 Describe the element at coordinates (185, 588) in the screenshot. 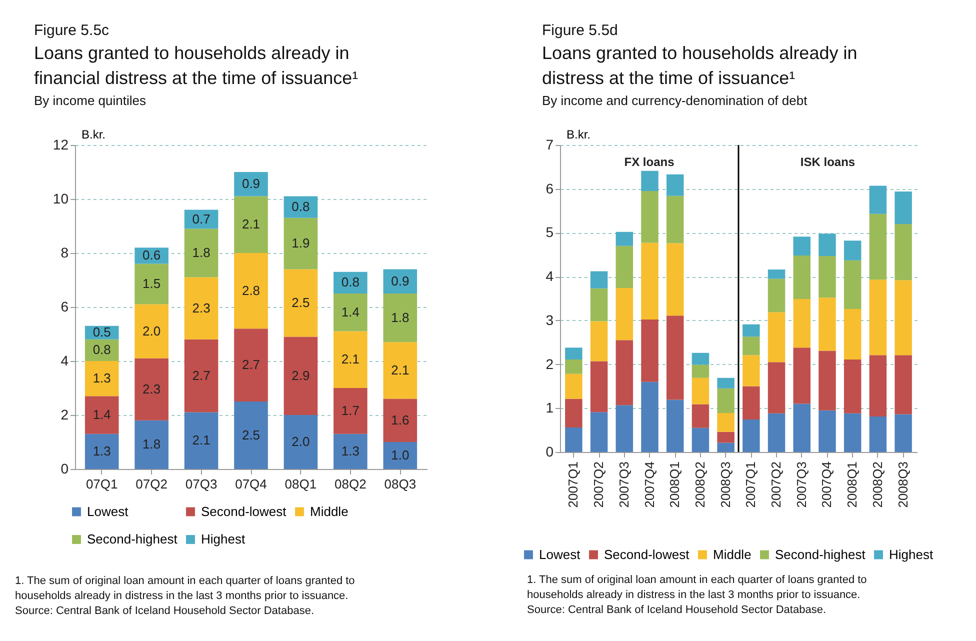

I see `text: 1. The sum of original loan amount in each quarter of loans granted to households already in distress in the last 3 months prior to issuance.` at that location.